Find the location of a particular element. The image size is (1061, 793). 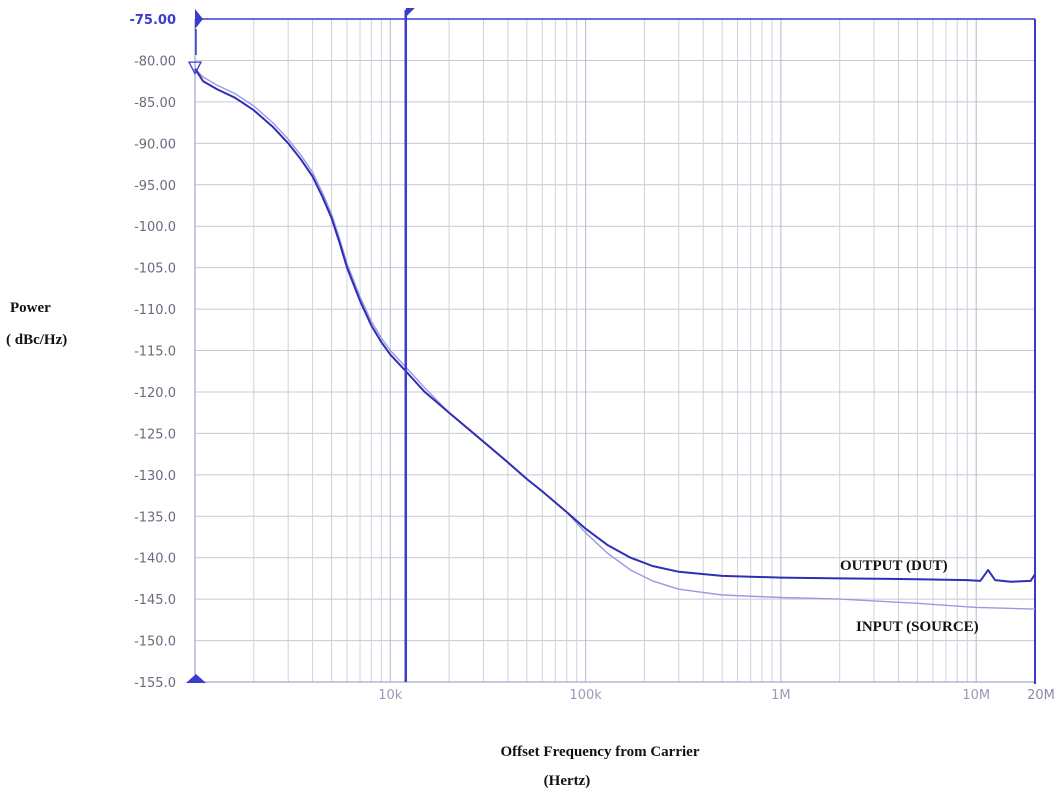

y-tick-label: -135.0 is located at coordinates (155, 517).